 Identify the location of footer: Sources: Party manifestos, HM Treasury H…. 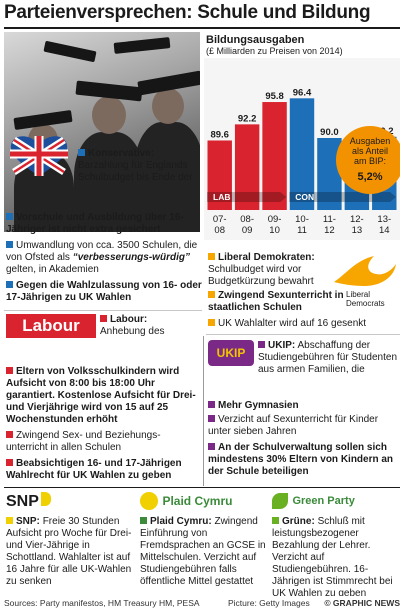
(202, 604).